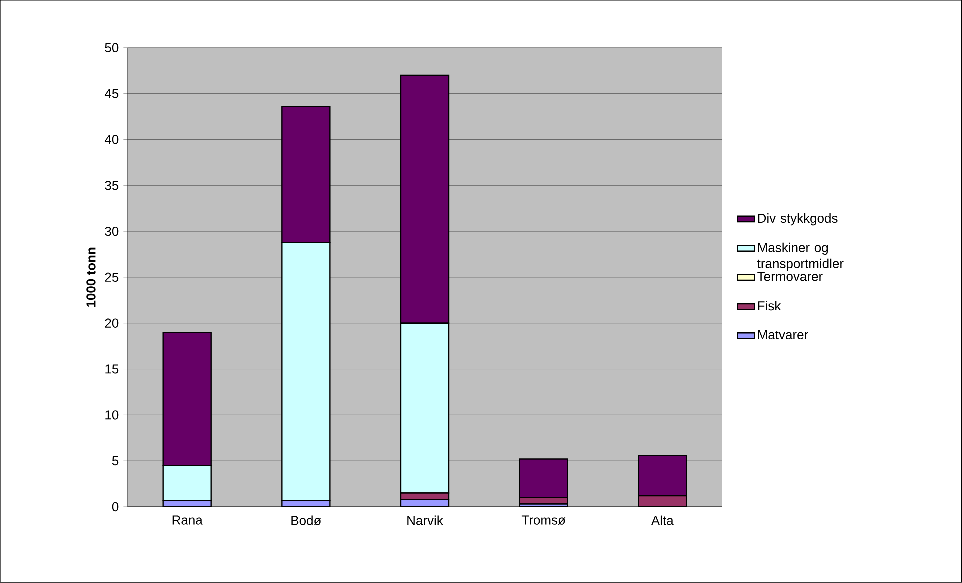 The image size is (962, 583). What do you see at coordinates (112, 323) in the screenshot?
I see `y-tick-label: 20` at bounding box center [112, 323].